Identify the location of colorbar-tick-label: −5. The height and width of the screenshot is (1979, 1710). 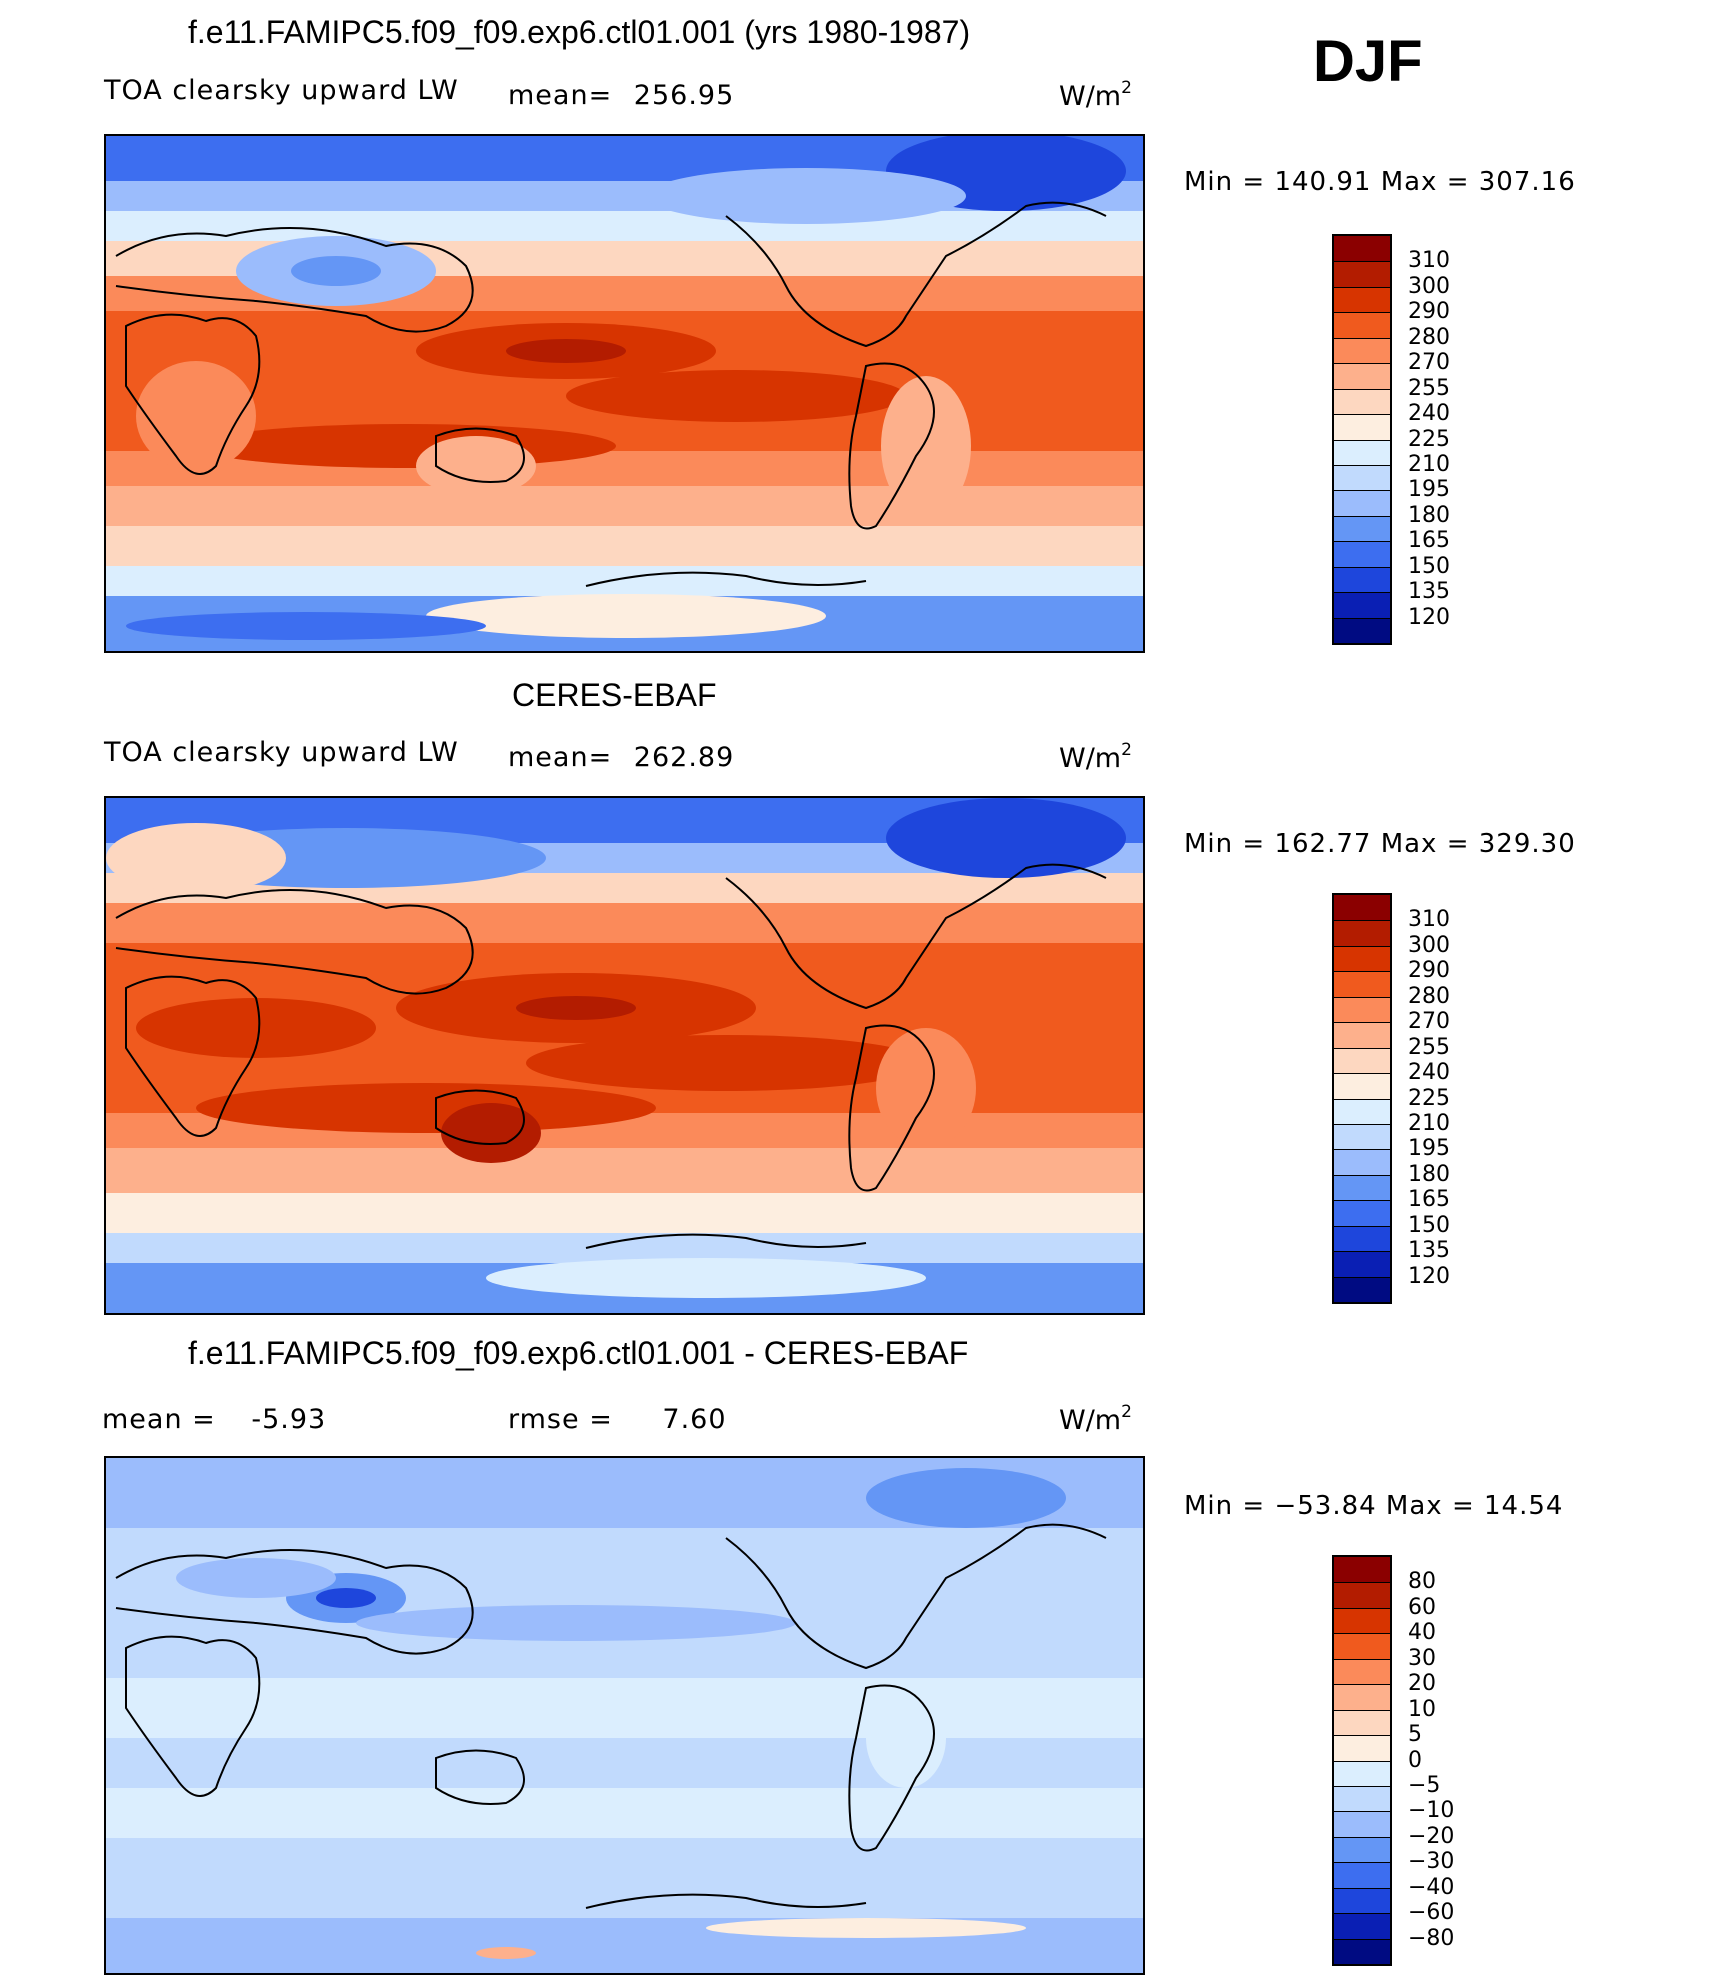
(1424, 1785).